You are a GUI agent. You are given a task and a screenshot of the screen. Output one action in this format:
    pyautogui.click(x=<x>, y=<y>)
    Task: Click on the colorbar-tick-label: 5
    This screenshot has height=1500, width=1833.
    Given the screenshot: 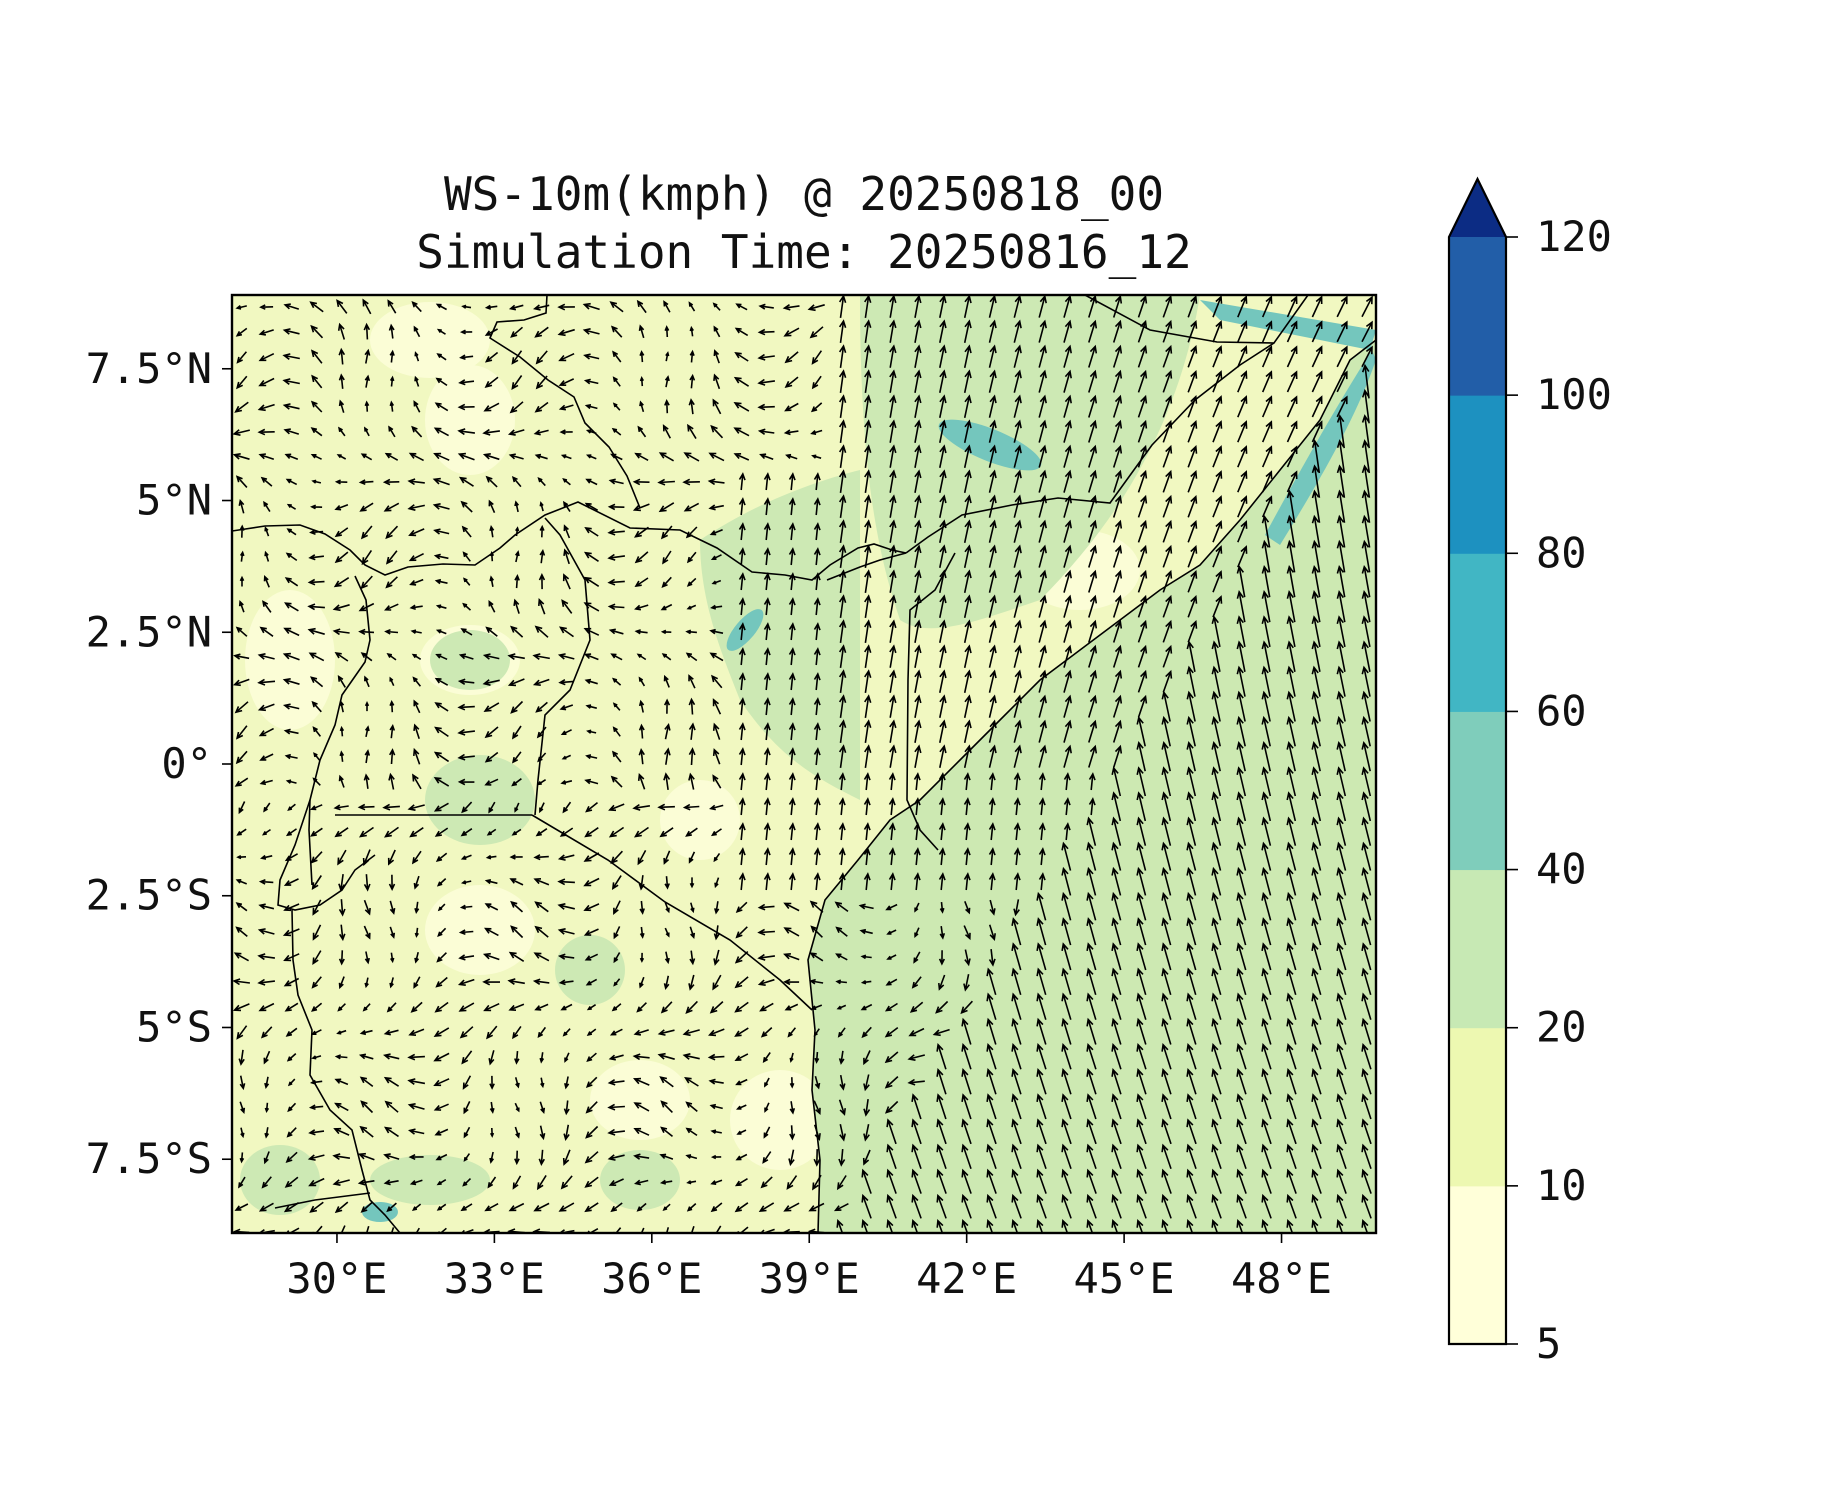 What is the action you would take?
    pyautogui.click(x=1548, y=1343)
    